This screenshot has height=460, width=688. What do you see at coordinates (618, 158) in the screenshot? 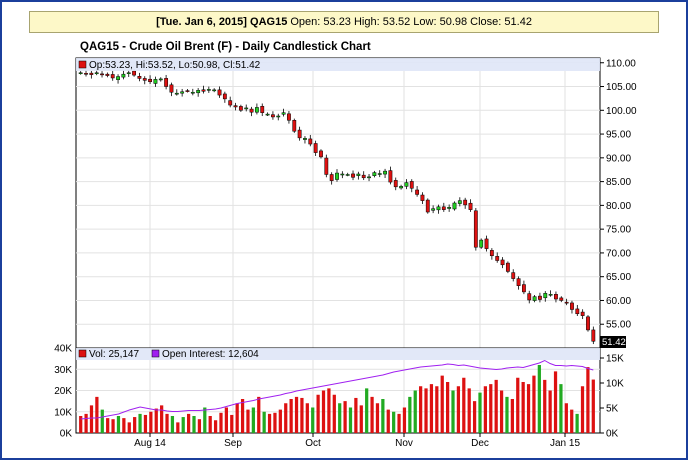
I see `price-tick-label: 90.00` at bounding box center [618, 158].